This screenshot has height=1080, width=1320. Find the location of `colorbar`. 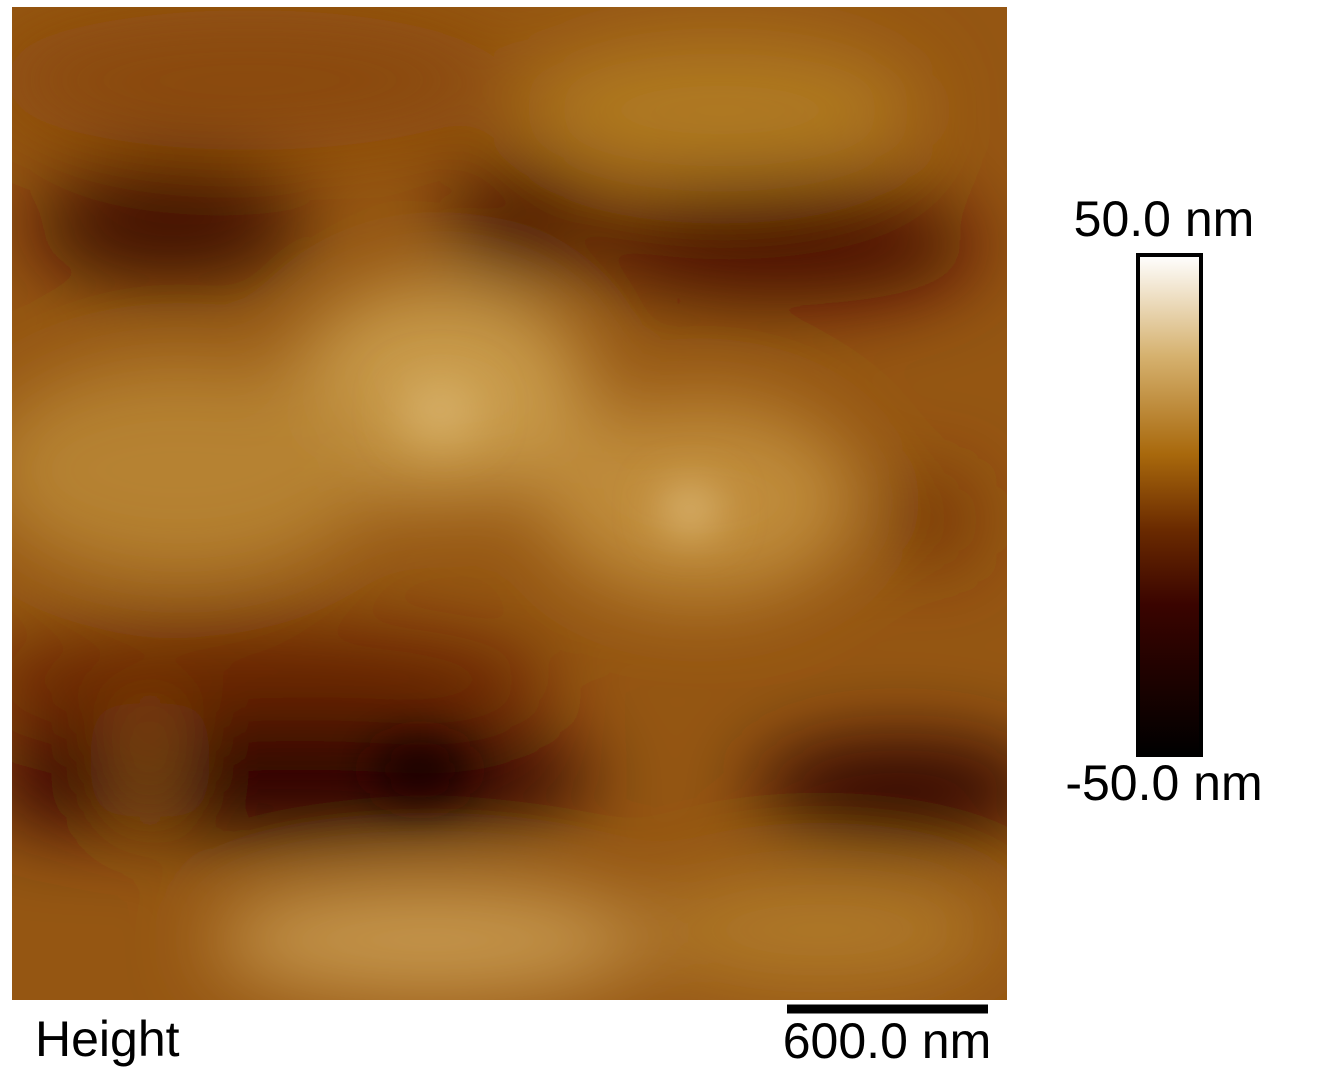

colorbar is located at coordinates (1169, 505).